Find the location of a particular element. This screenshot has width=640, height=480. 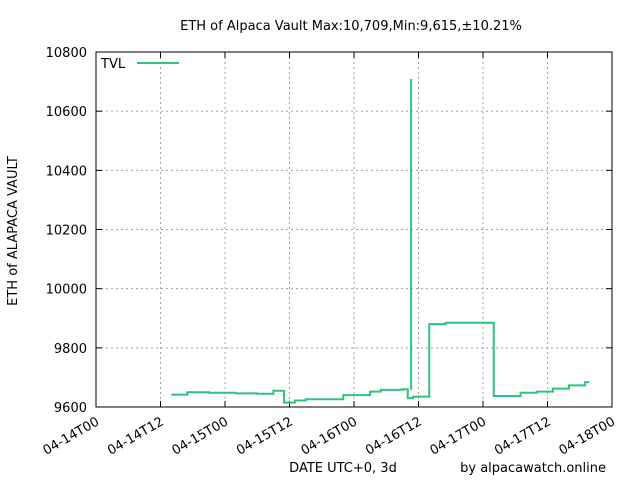

legend-label: TVL is located at coordinates (113, 64).